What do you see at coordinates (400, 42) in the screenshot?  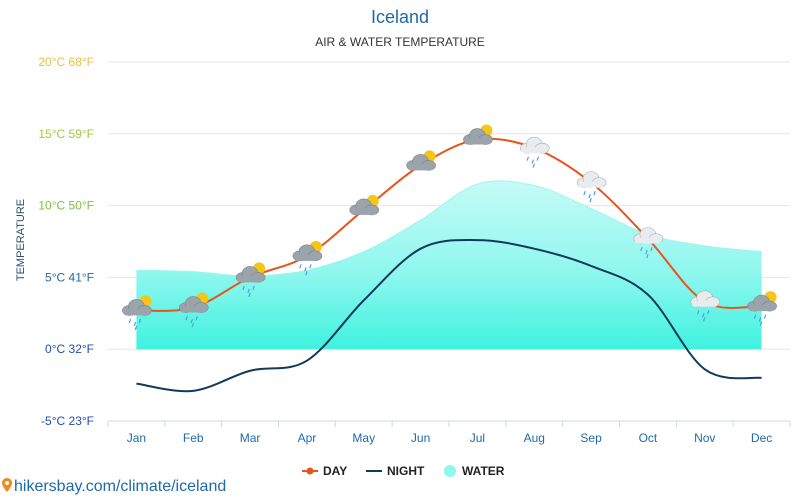 I see `chart-subtitle: AIR & WATER TEMPERATURE` at bounding box center [400, 42].